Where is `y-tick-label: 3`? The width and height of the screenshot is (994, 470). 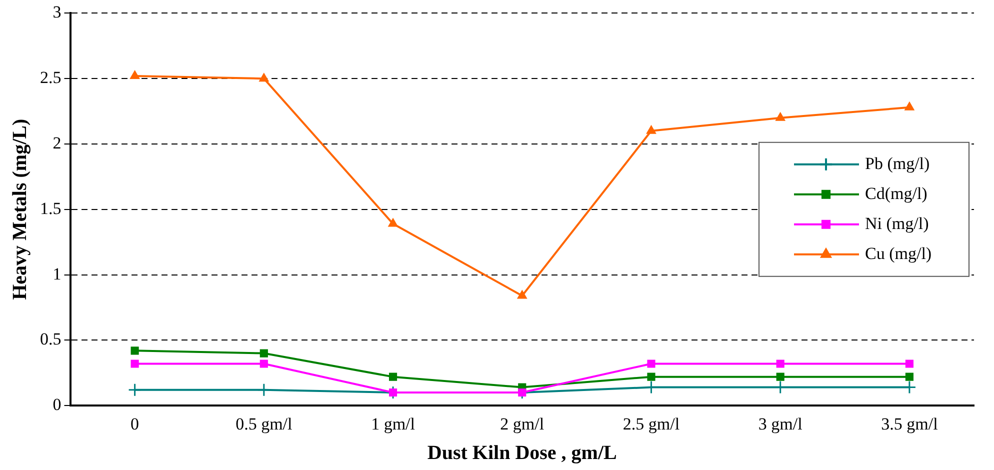 y-tick-label: 3 is located at coordinates (57, 12).